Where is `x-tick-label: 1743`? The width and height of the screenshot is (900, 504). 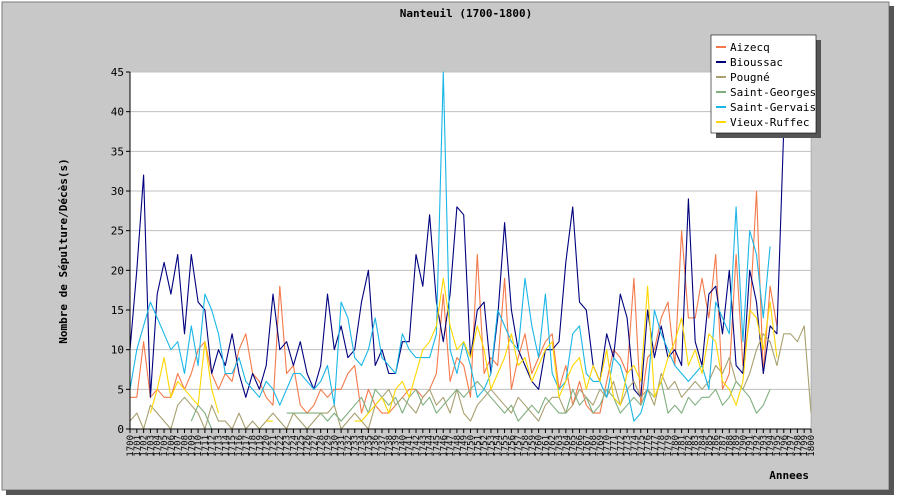 x-tick-label: 1743 is located at coordinates (424, 446).